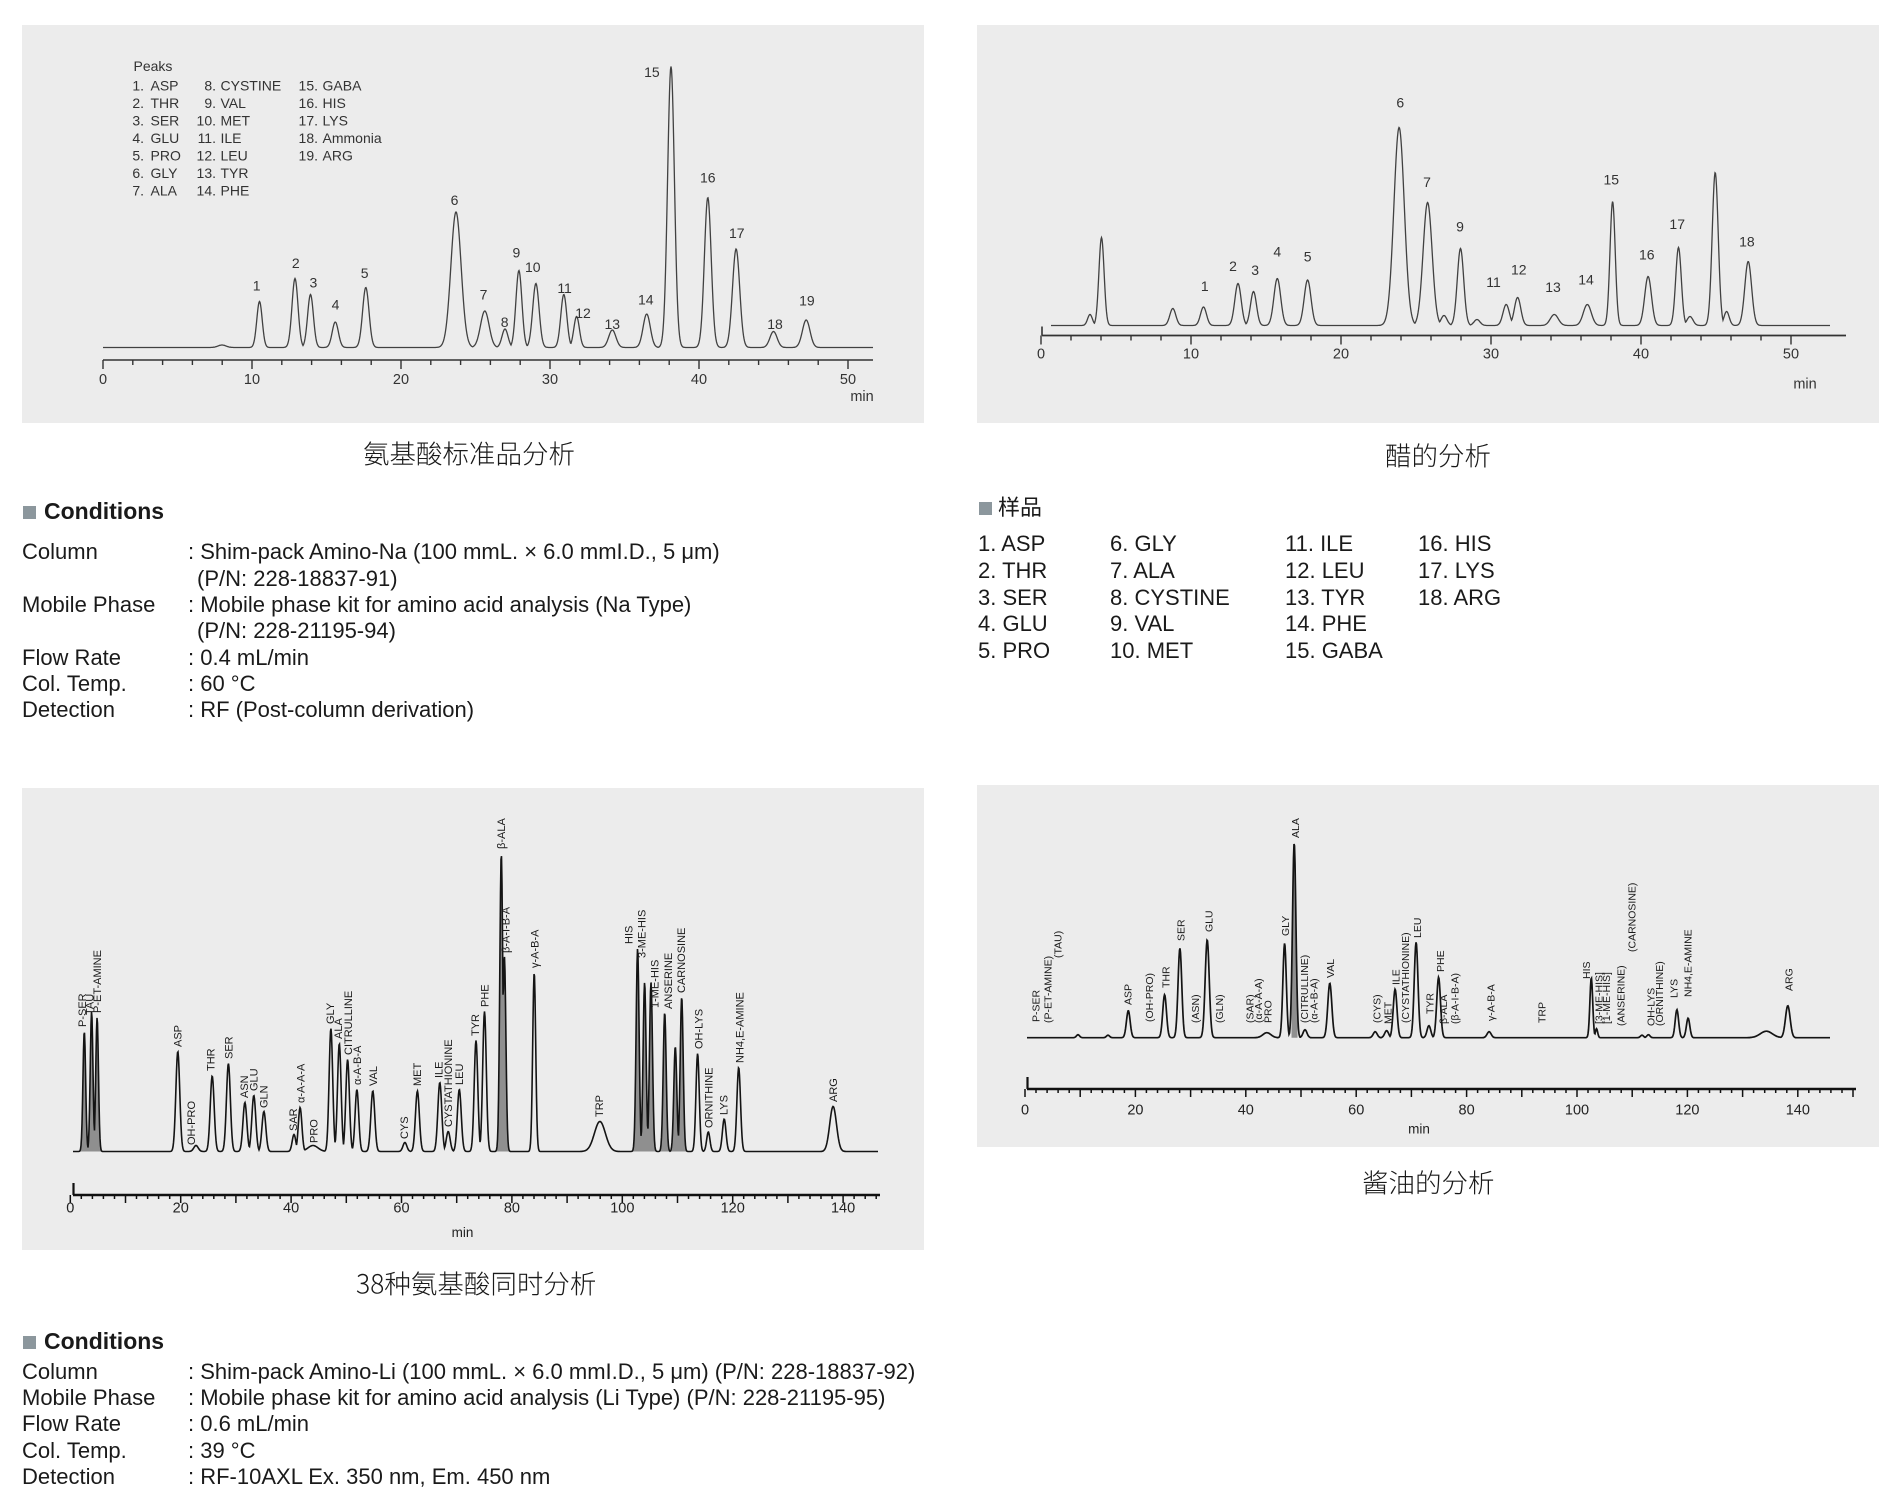 Image resolution: width=1902 pixels, height=1504 pixels. Describe the element at coordinates (302, 1083) in the screenshot. I see `svg-text: α-A-A-A` at that location.